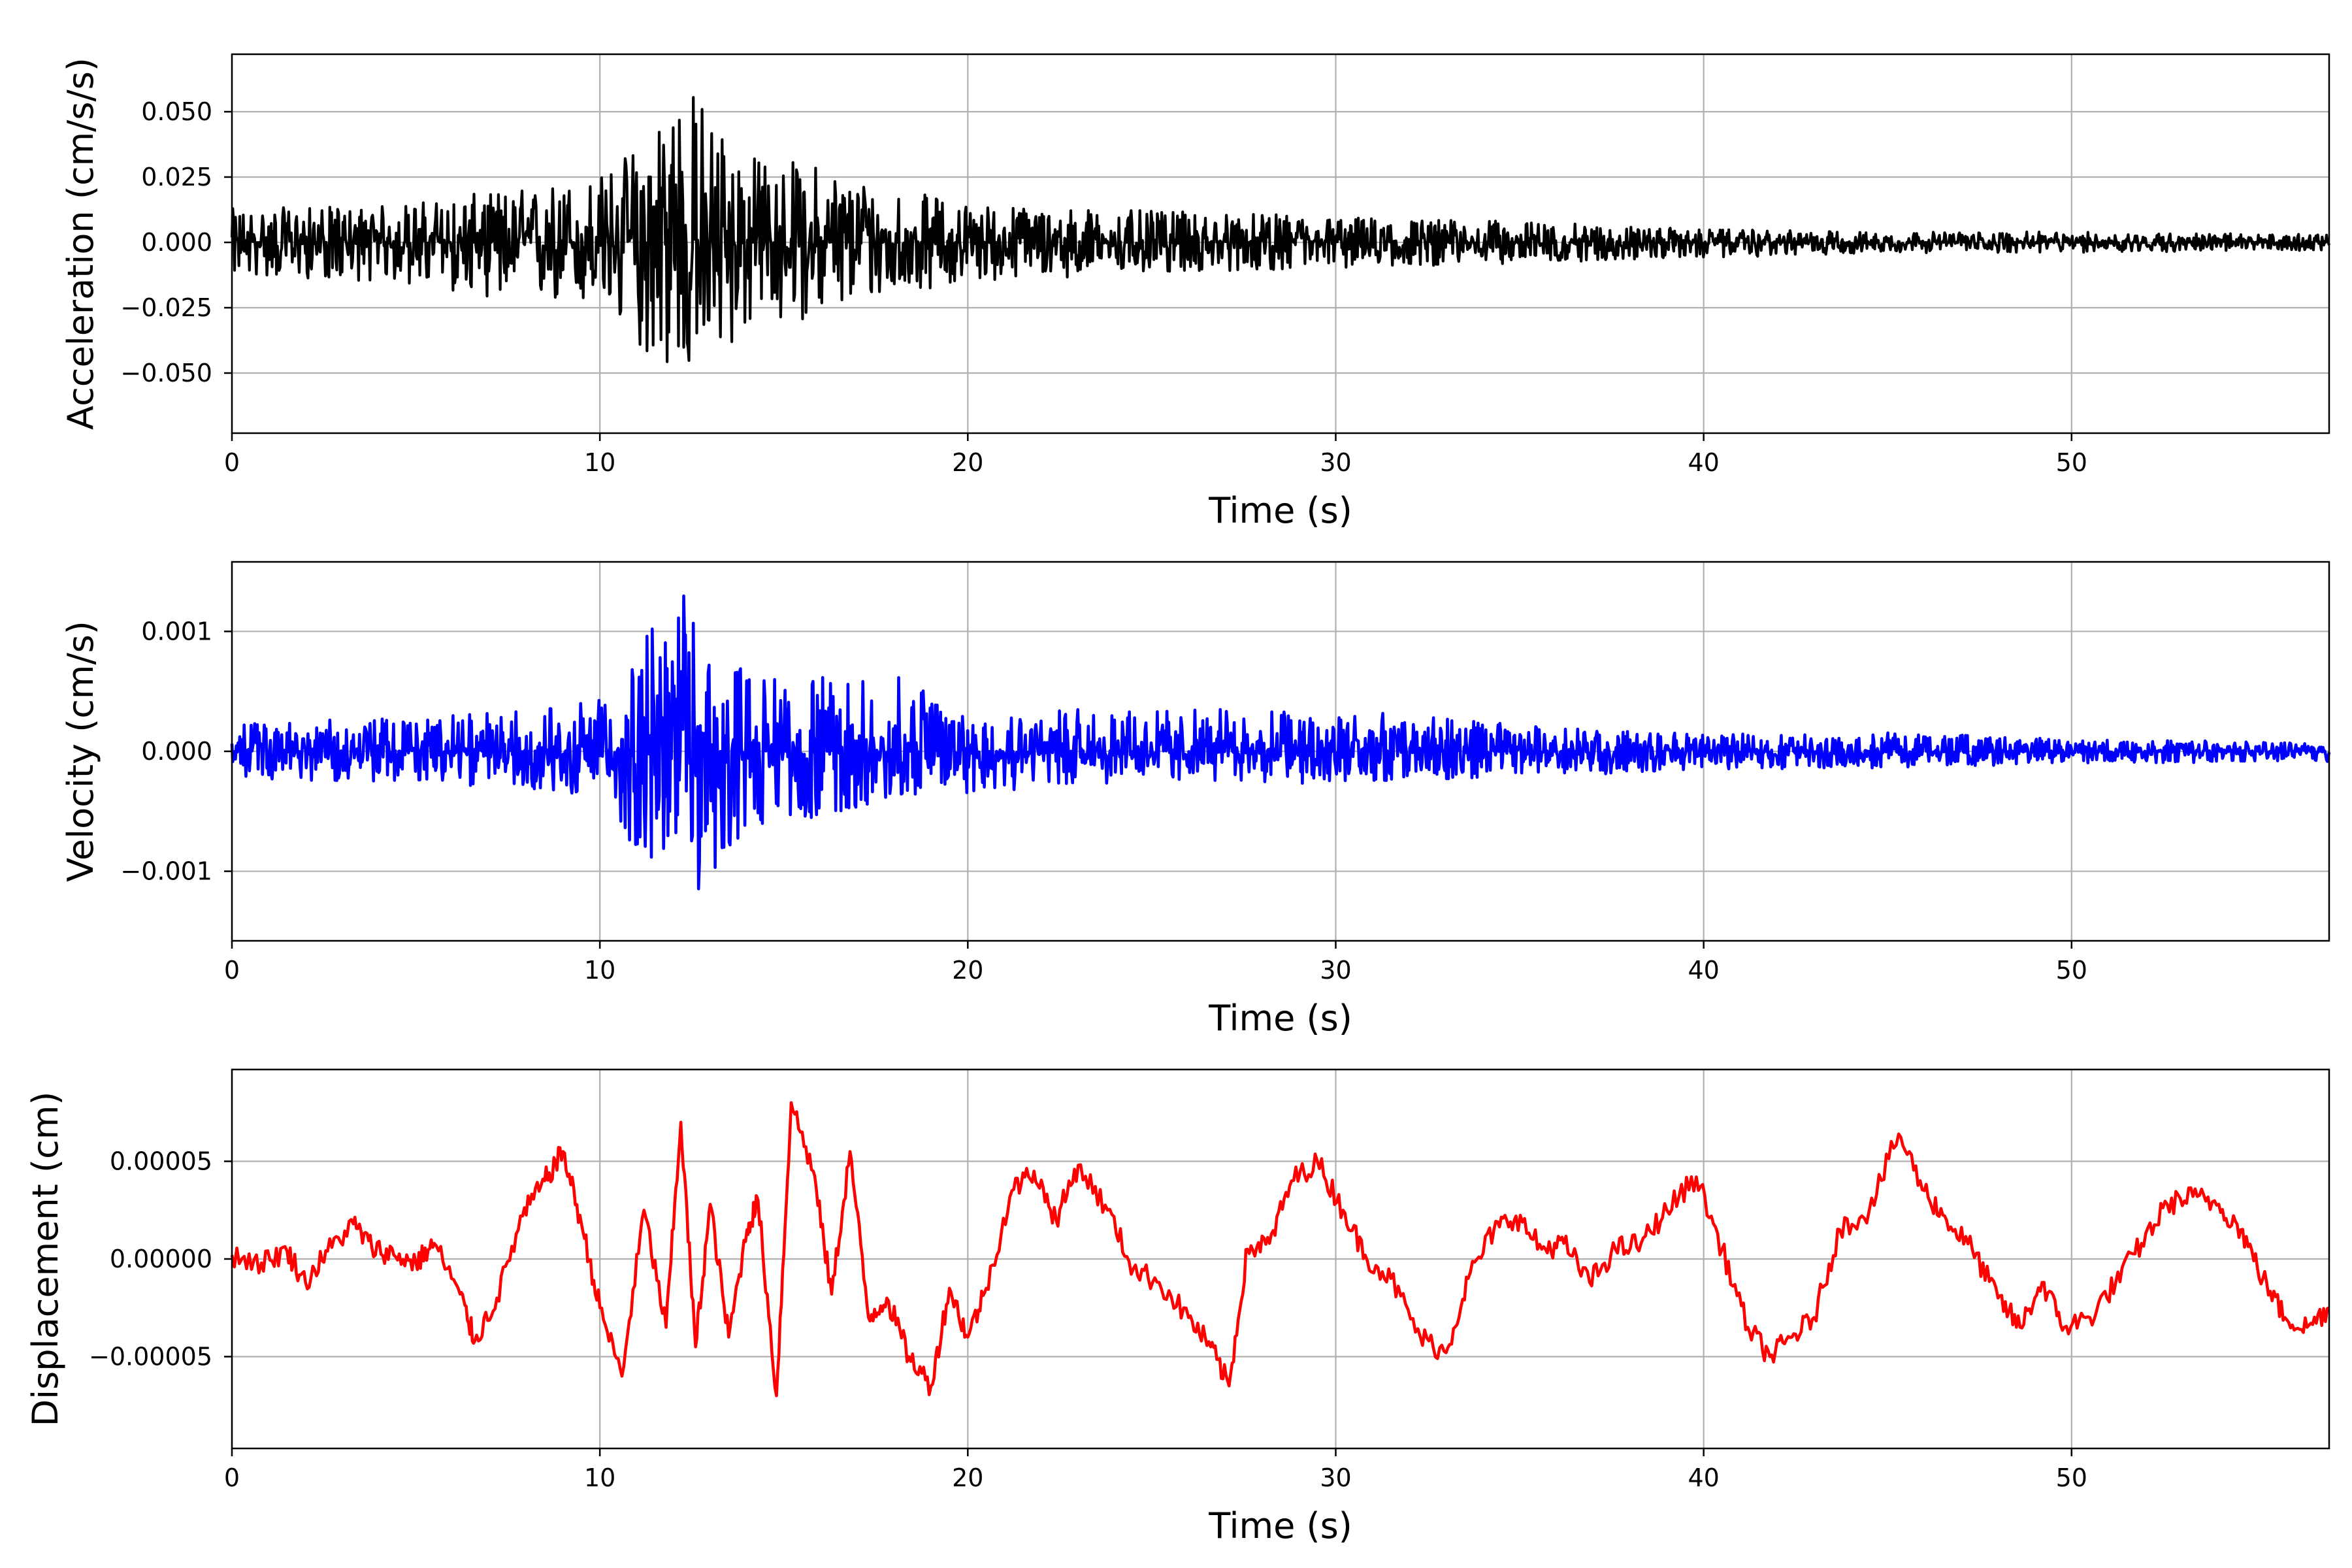 This screenshot has width=2352, height=1568. Describe the element at coordinates (161, 1259) in the screenshot. I see `y-tick-label: 0.00000` at that location.